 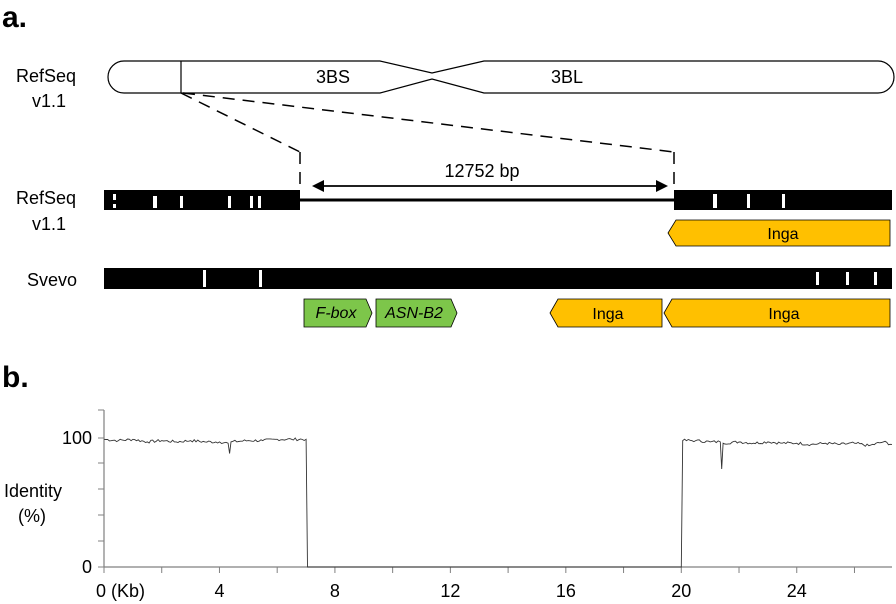 I want to click on svevo-inga-label-2: Inga, so click(x=783, y=314).